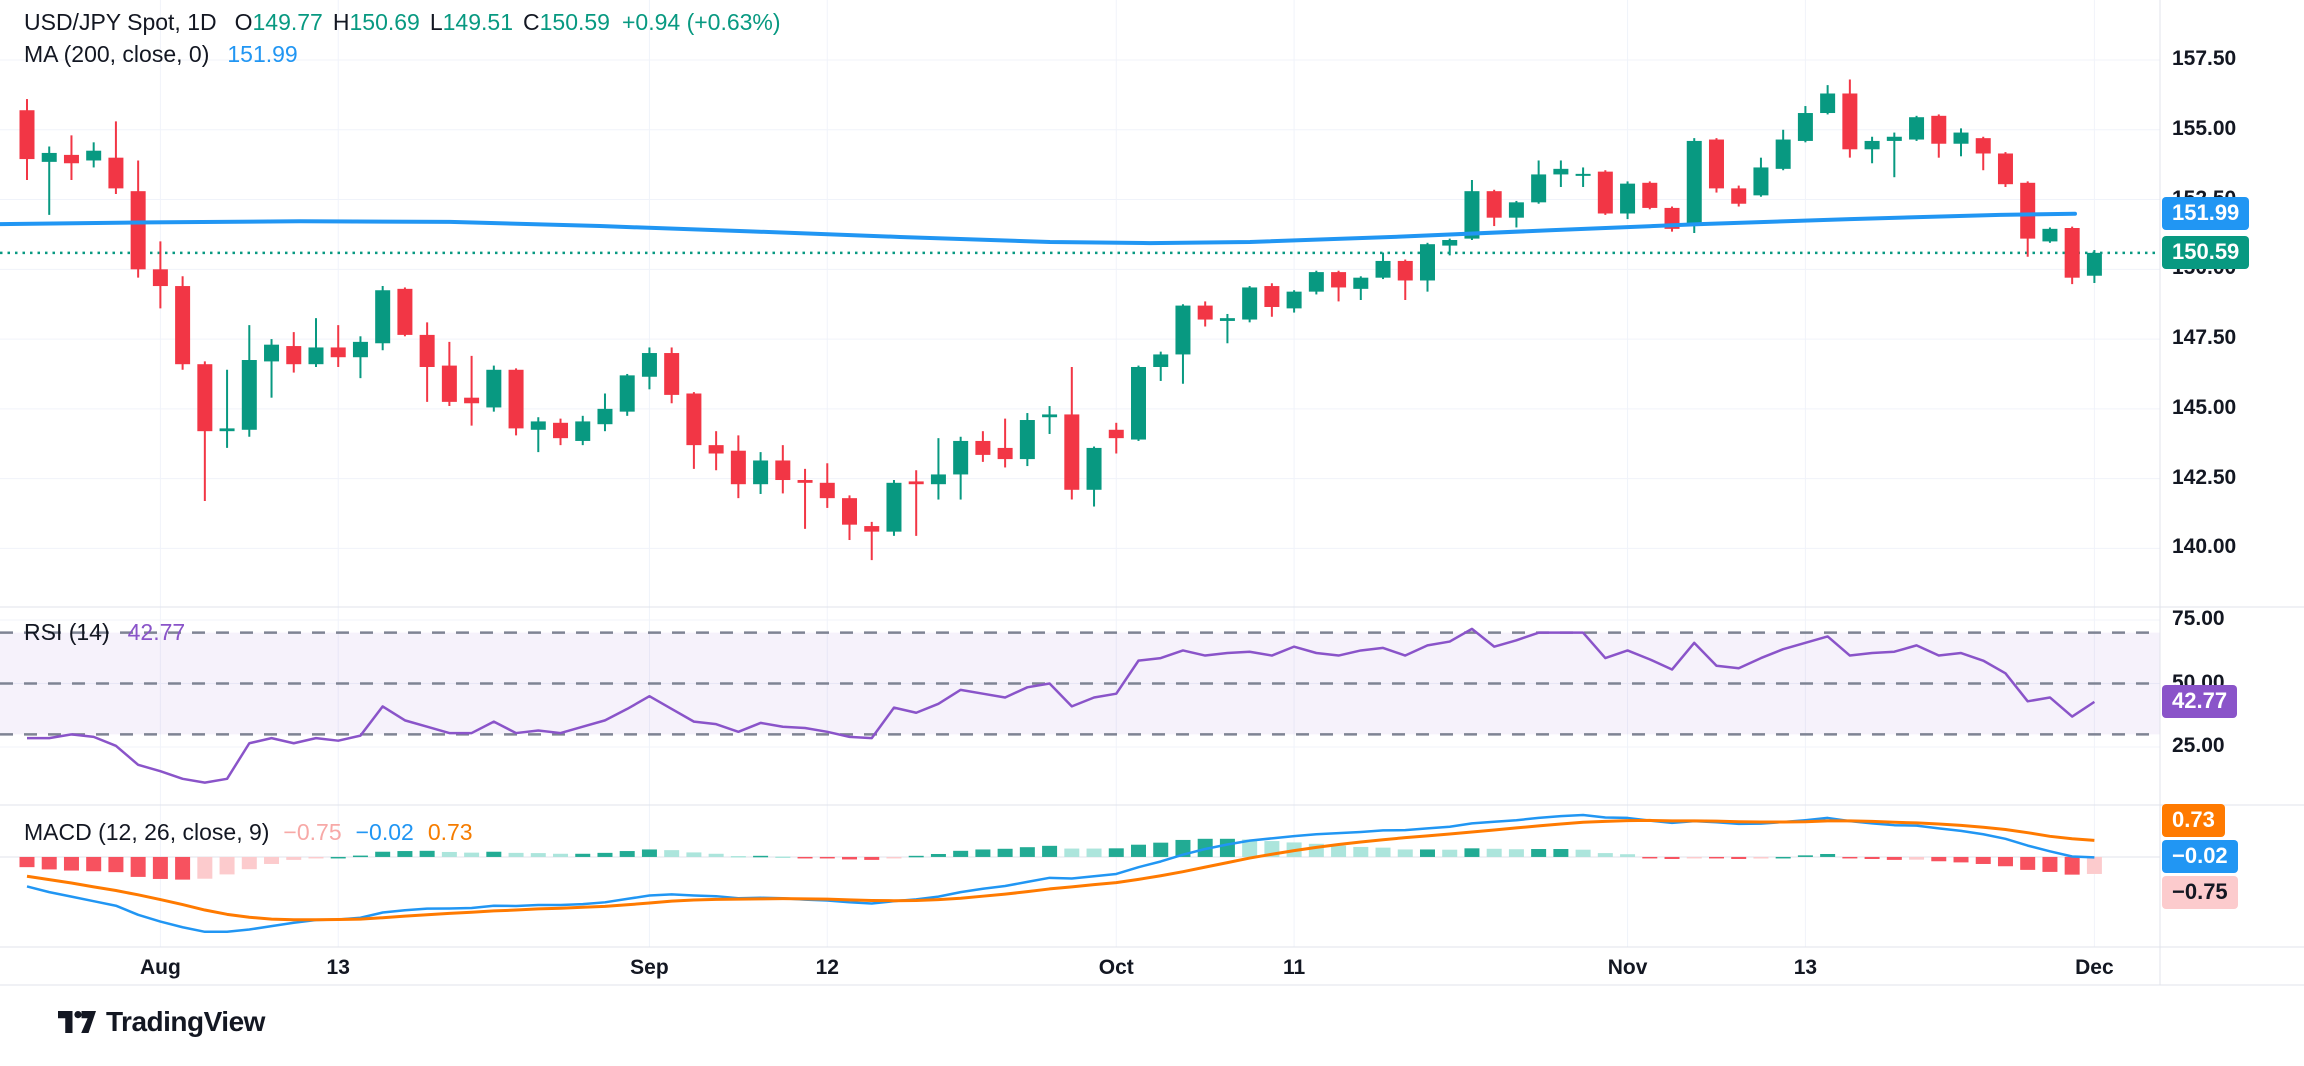 This screenshot has width=2304, height=1066. What do you see at coordinates (2232, 492) in the screenshot?
I see `price-axis` at bounding box center [2232, 492].